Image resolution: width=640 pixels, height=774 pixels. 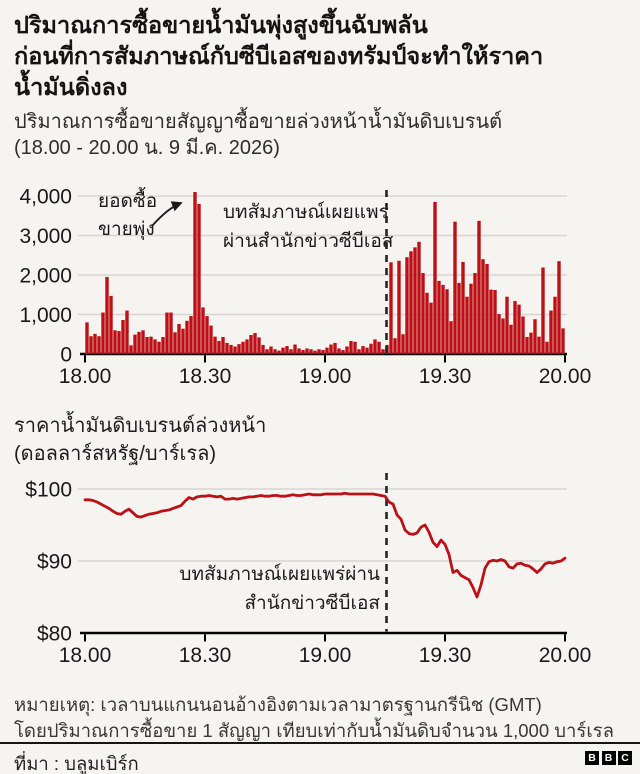 I want to click on price-y-tick-label: $80, so click(x=54, y=634).